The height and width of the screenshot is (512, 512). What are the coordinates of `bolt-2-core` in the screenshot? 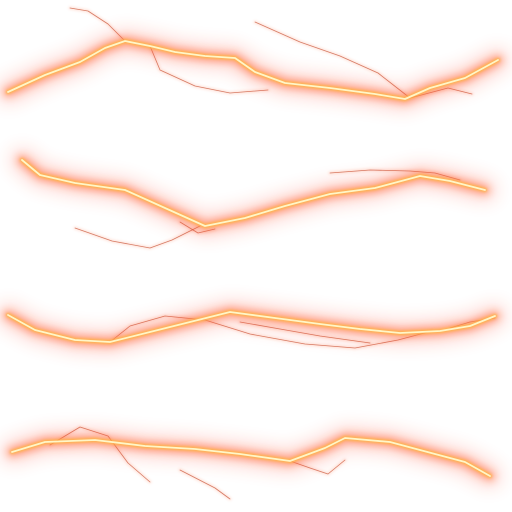 It's located at (253, 193).